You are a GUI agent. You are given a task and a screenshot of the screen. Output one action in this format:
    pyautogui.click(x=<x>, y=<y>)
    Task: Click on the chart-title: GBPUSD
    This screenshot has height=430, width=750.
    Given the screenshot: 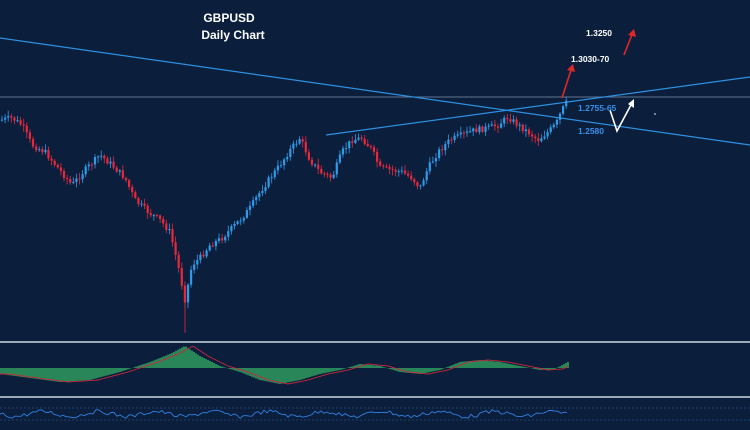 What is the action you would take?
    pyautogui.click(x=229, y=18)
    